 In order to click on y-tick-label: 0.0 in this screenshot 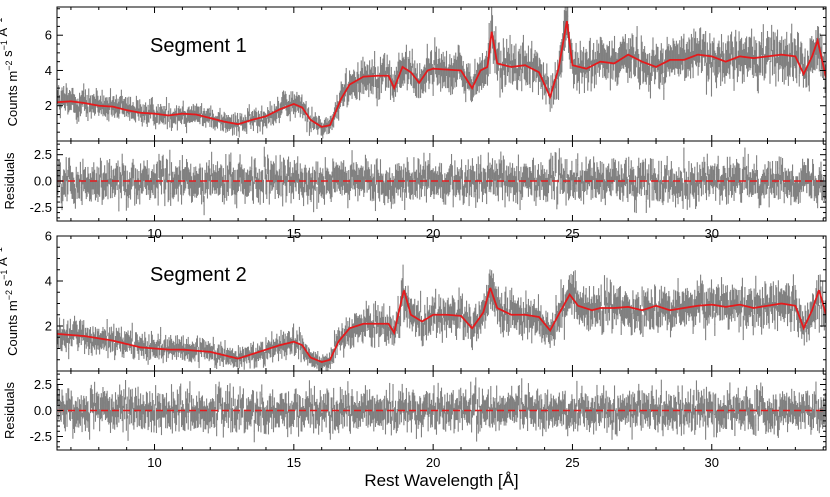, I will do `click(43, 181)`.